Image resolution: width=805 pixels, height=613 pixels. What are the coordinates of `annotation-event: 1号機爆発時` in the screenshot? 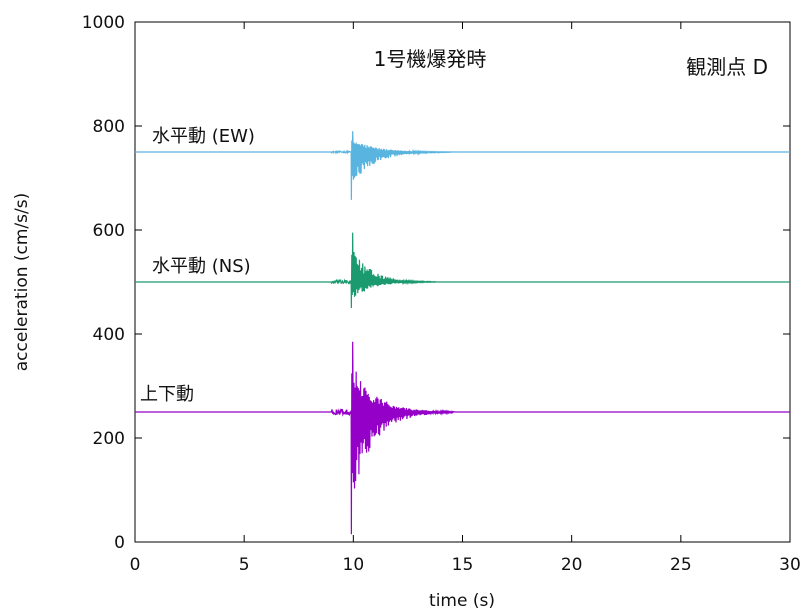 It's located at (430, 59).